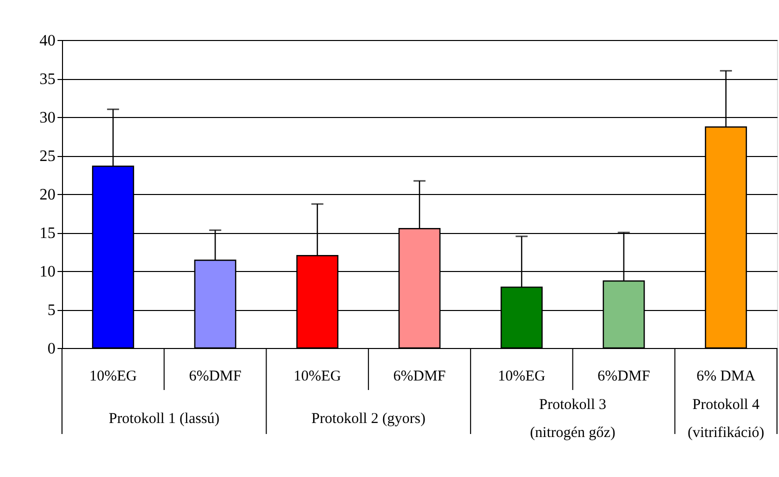 This screenshot has height=477, width=779. I want to click on y-tick-label: 25, so click(48, 156).